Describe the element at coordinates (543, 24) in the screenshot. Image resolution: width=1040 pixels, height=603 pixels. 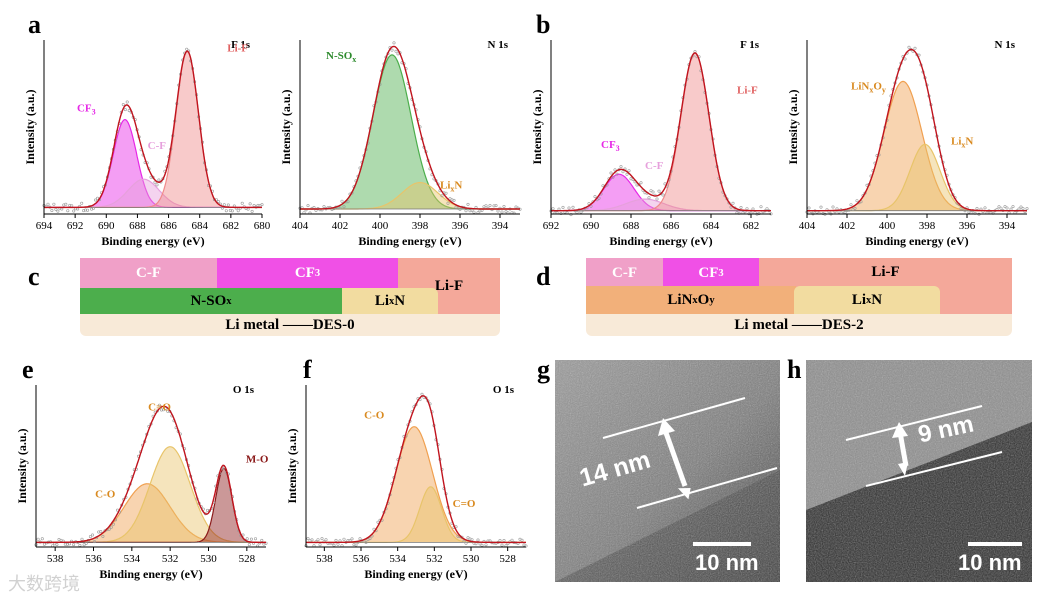
I see `panel-letter-b: b` at that location.